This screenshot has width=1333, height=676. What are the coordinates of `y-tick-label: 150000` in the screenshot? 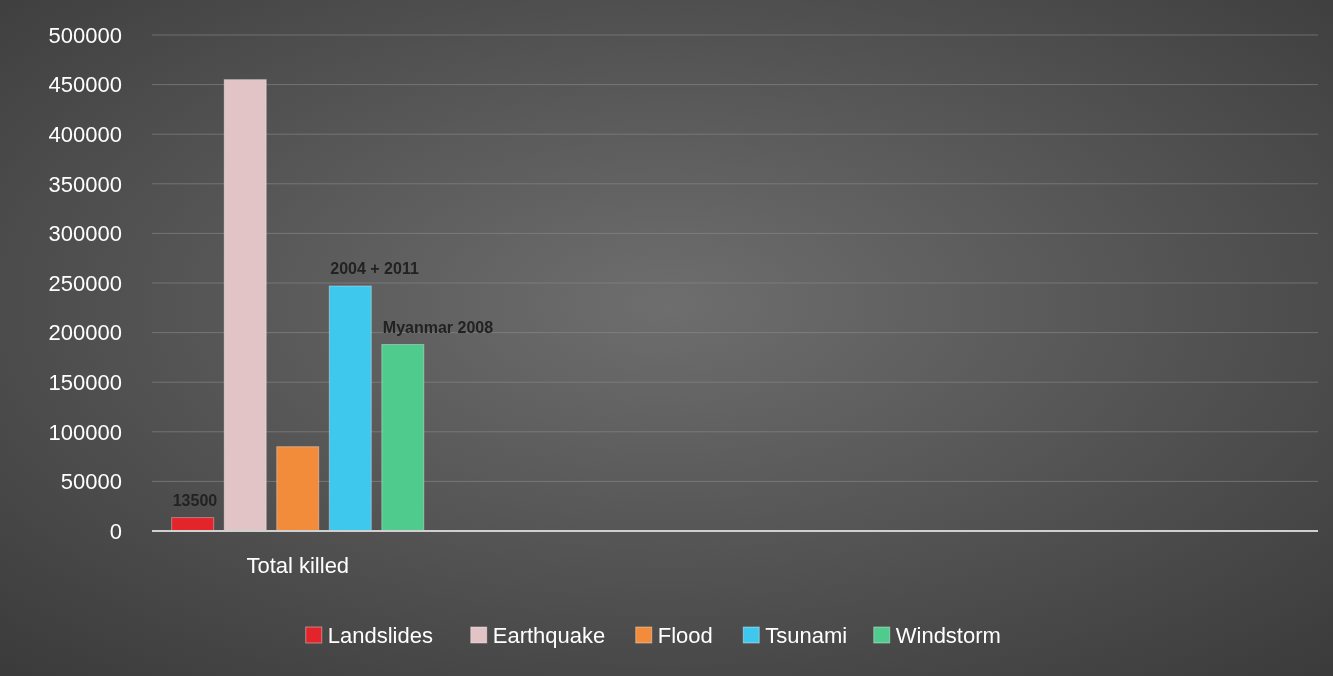 It's located at (85, 382).